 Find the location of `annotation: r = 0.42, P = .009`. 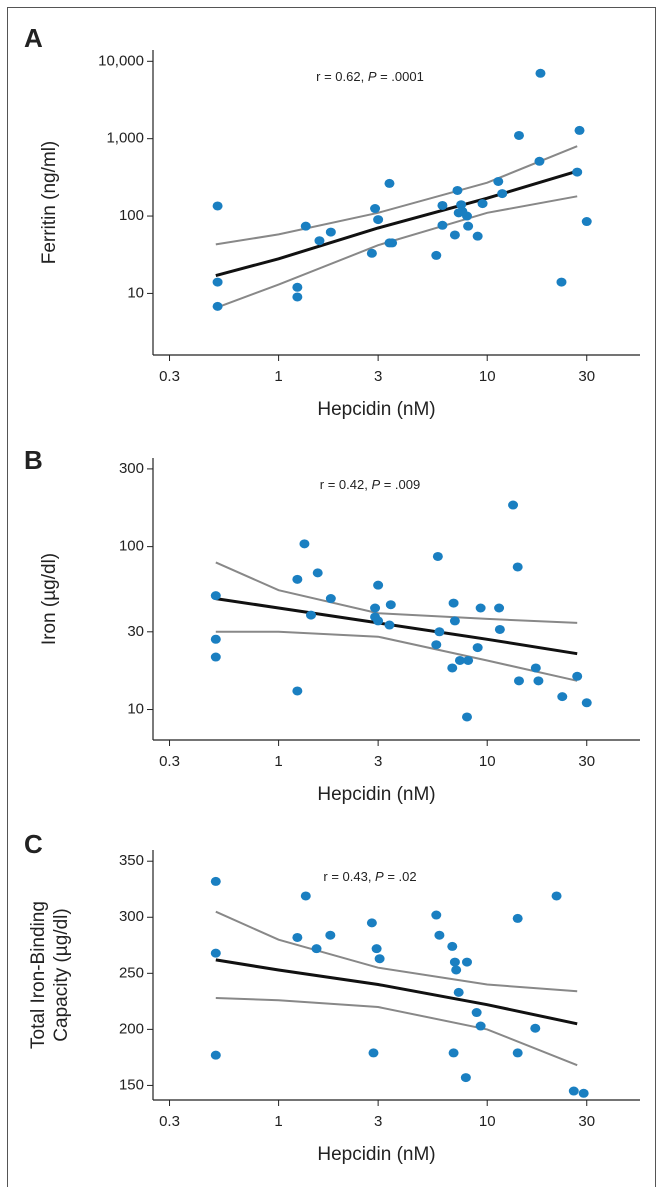

annotation: r = 0.42, P = .009 is located at coordinates (370, 484).